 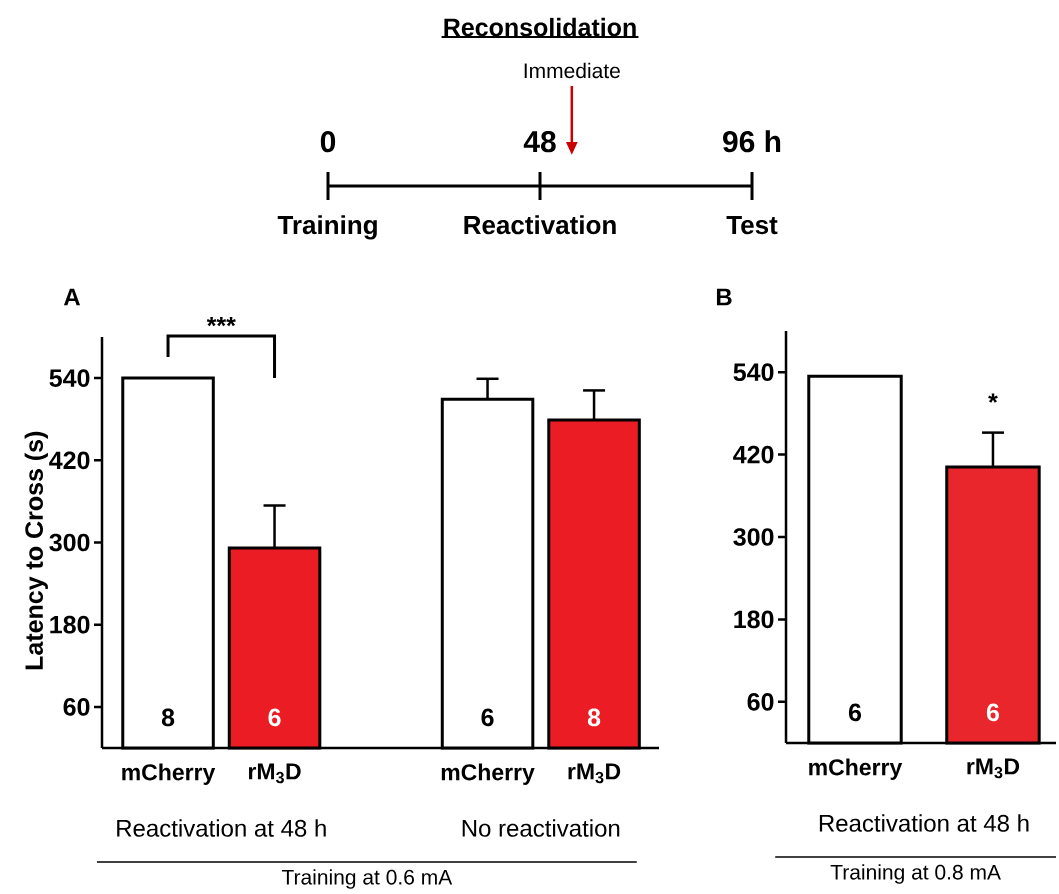 What do you see at coordinates (327, 227) in the screenshot?
I see `text: Training` at bounding box center [327, 227].